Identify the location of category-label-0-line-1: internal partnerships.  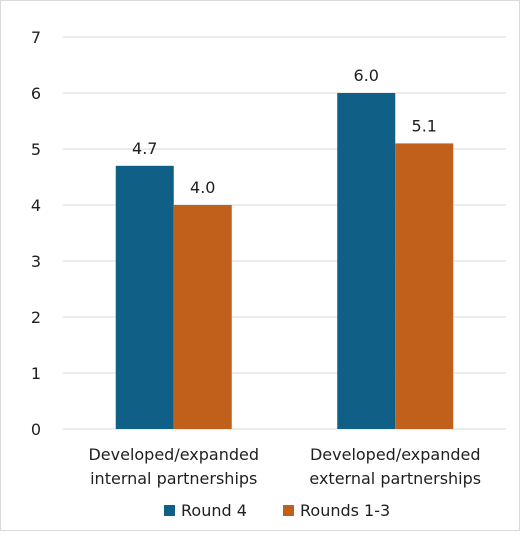
(173, 478).